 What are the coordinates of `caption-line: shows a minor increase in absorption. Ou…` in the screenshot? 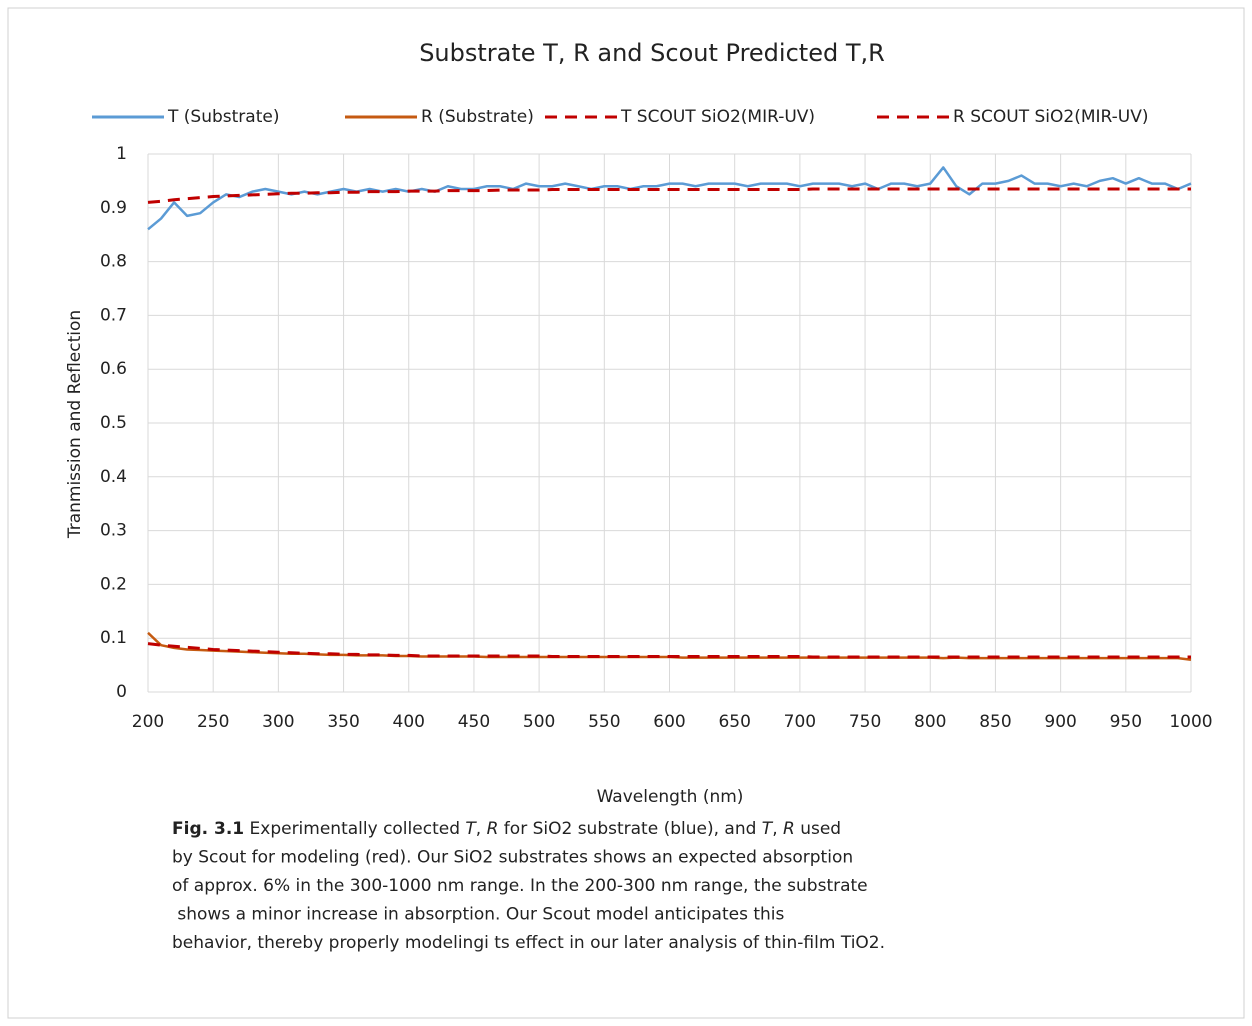 It's located at (478, 915).